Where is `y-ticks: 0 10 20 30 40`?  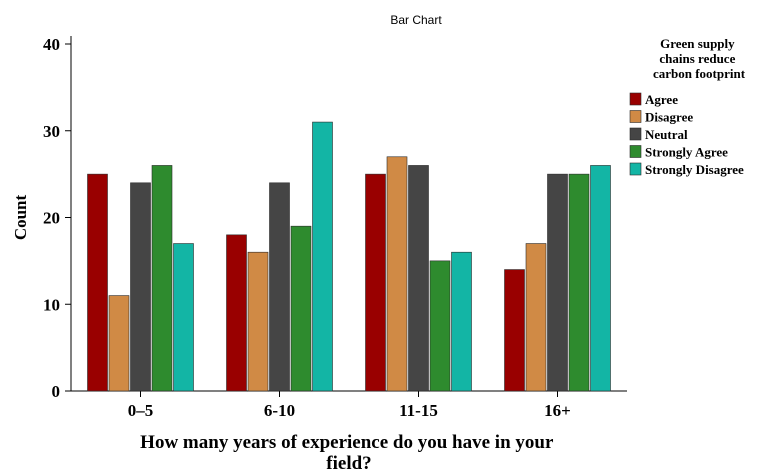
y-ticks: 0 10 20 30 40 is located at coordinates (57, 218).